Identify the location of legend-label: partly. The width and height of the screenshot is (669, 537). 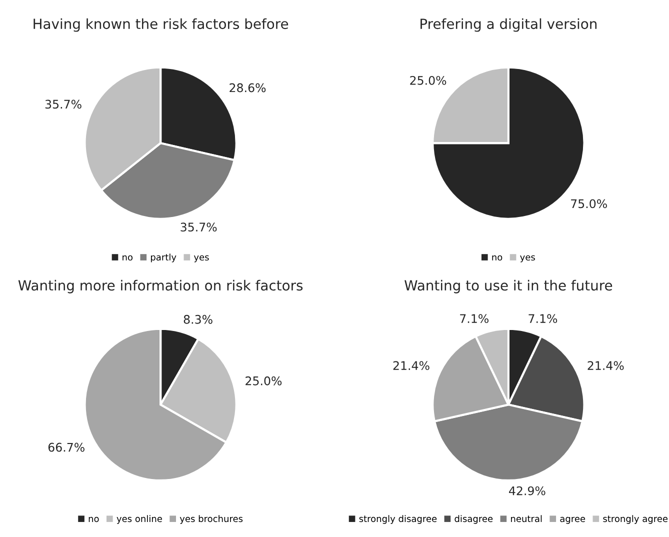
(163, 258).